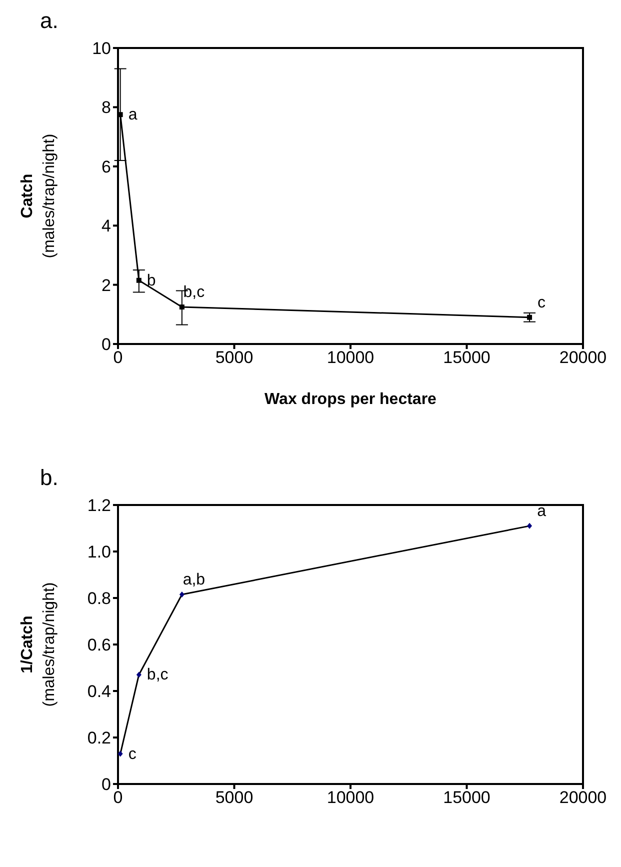  What do you see at coordinates (99, 645) in the screenshot?
I see `y-tick-label: 0.6` at bounding box center [99, 645].